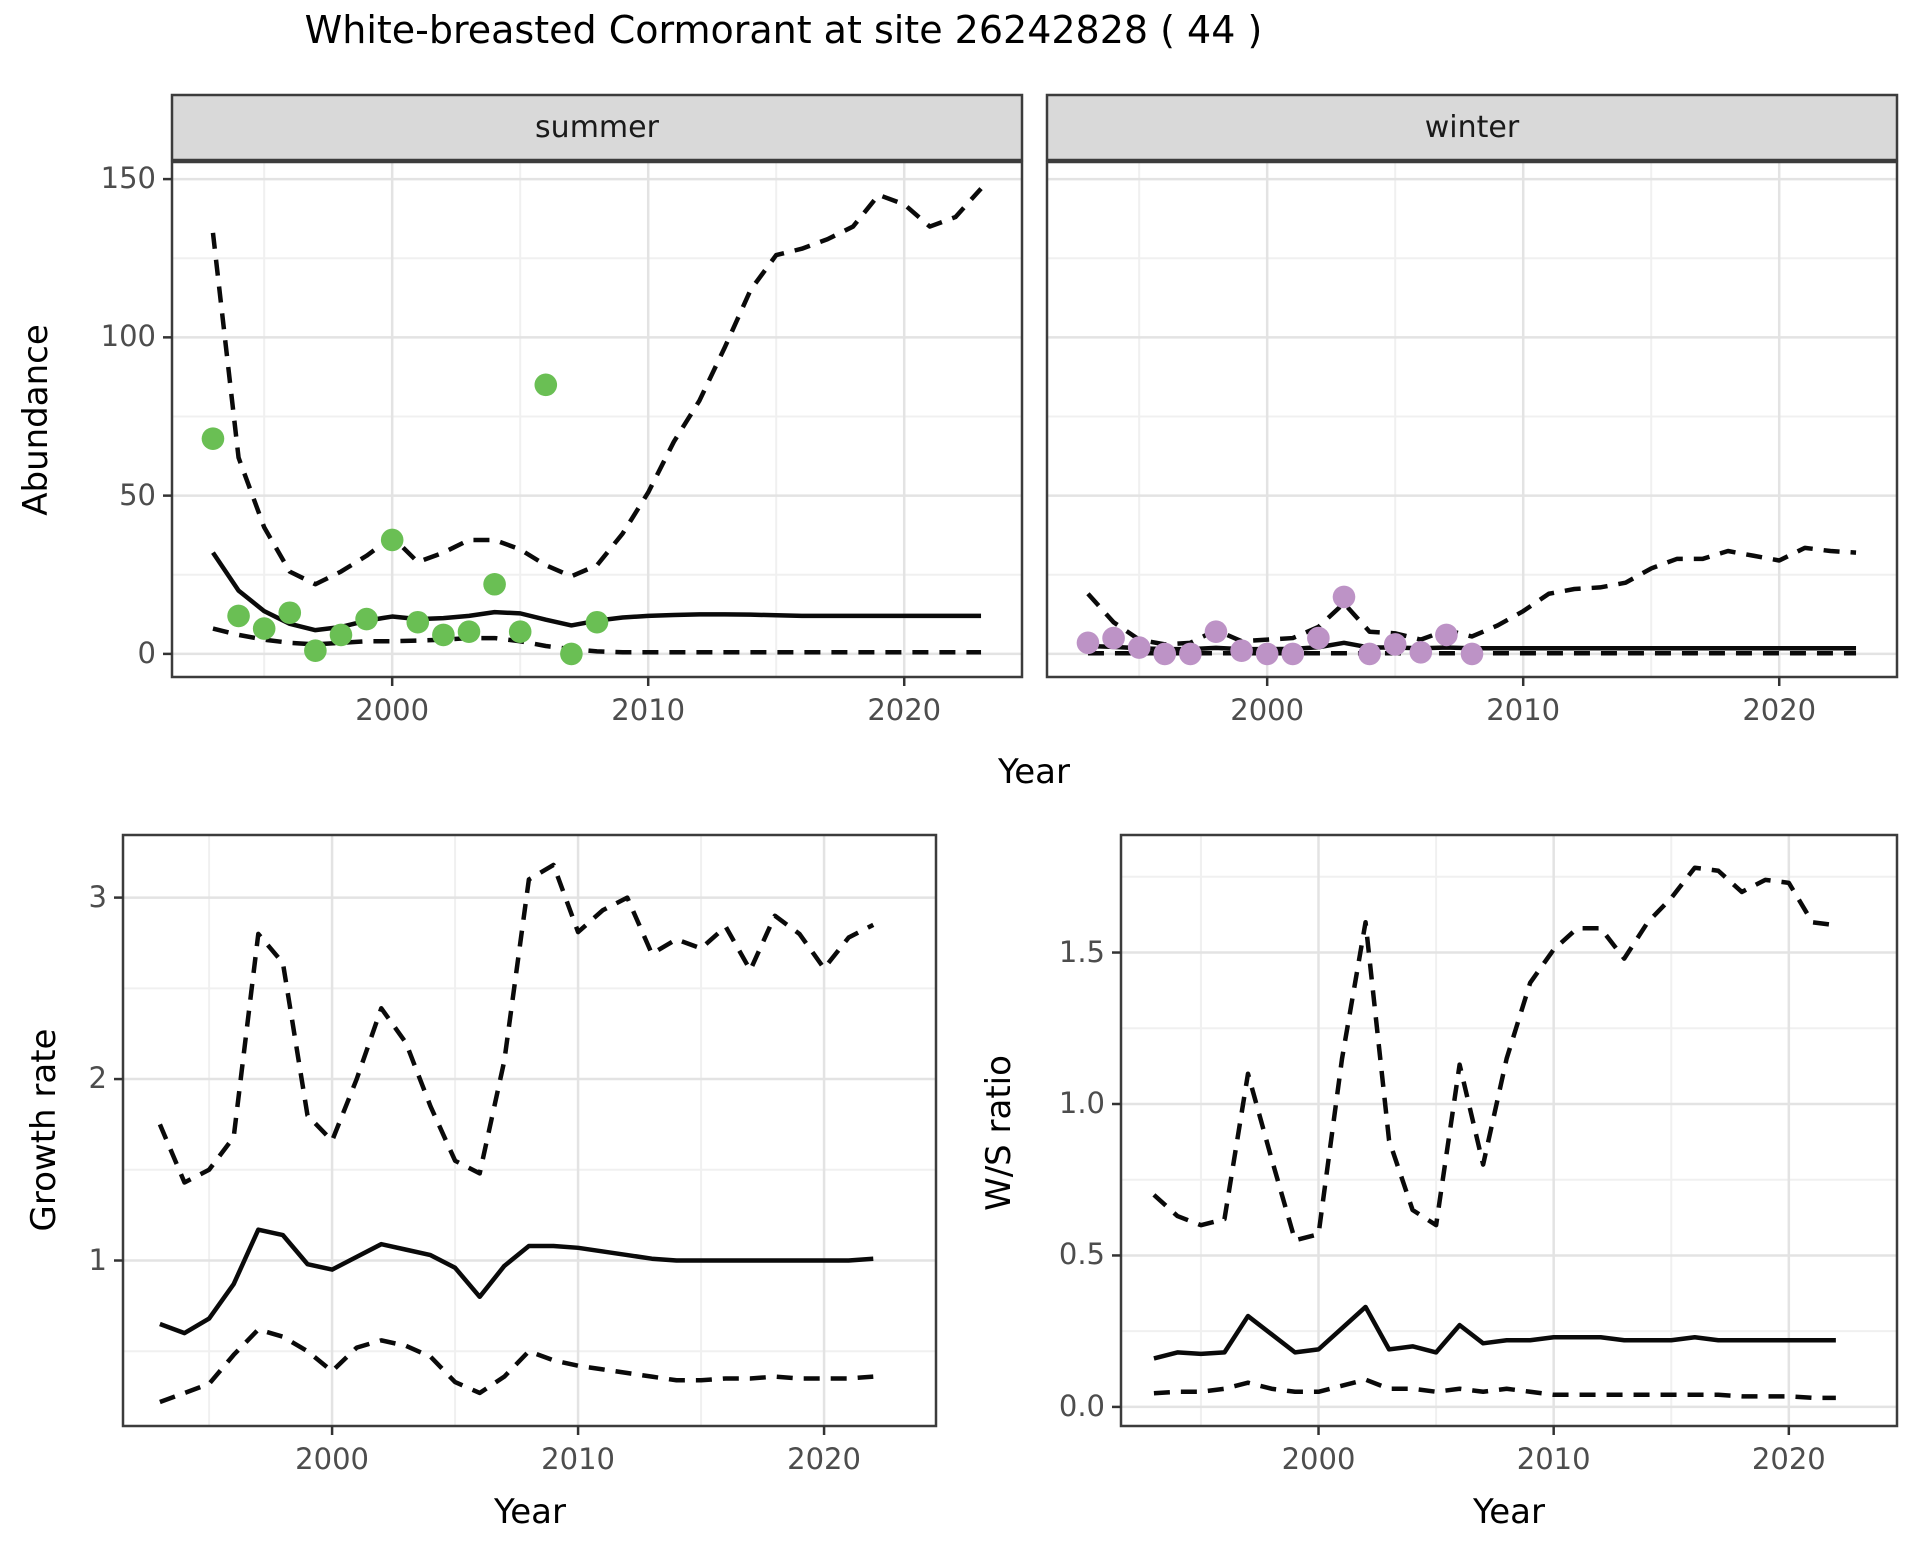 This screenshot has width=1920, height=1560. Describe the element at coordinates (1081, 1405) in the screenshot. I see `y-tick-label: 0.0` at that location.